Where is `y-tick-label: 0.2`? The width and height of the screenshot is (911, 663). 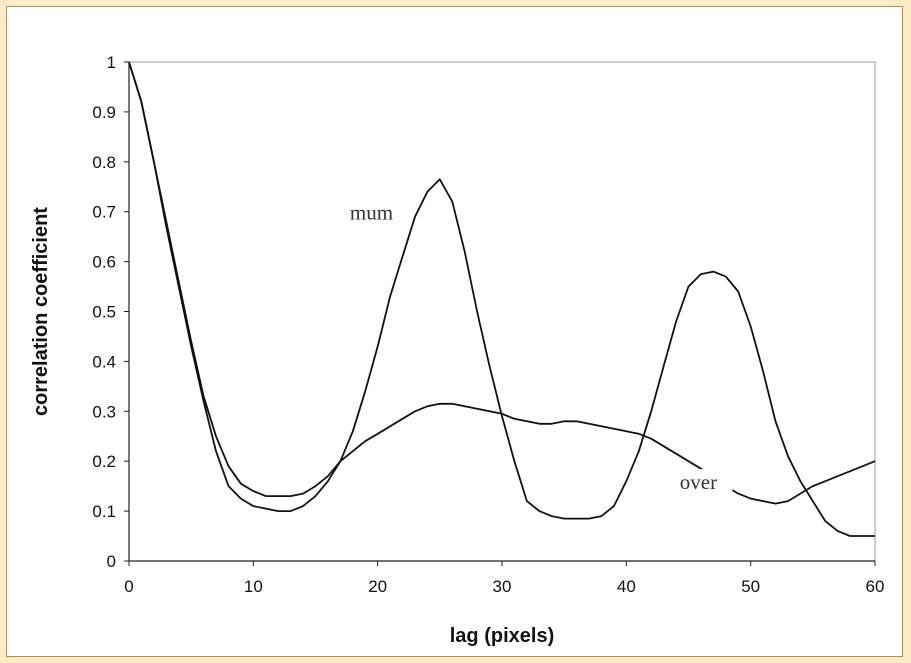
y-tick-label: 0.2 is located at coordinates (104, 461).